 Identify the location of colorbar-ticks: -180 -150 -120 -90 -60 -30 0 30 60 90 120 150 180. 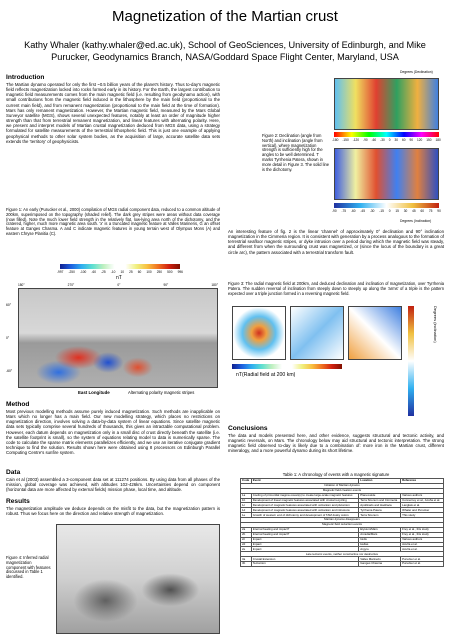
(386, 140).